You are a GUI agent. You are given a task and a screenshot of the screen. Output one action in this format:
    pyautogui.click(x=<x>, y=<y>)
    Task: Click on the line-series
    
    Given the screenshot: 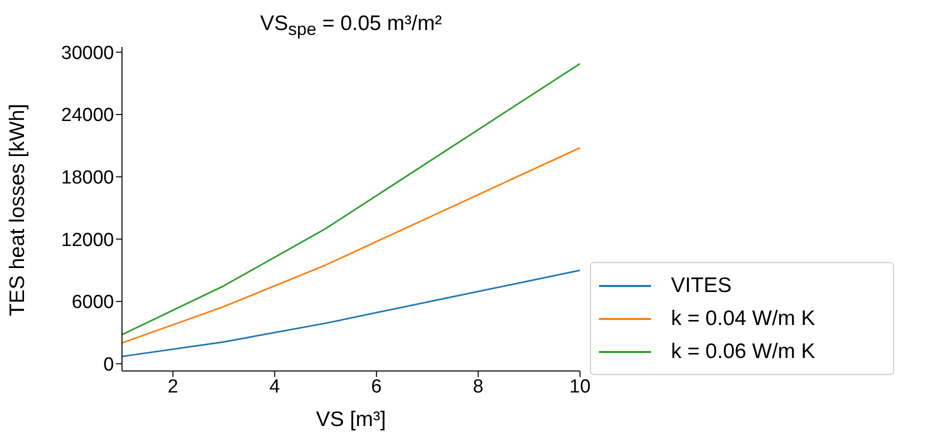 What is the action you would take?
    pyautogui.click(x=351, y=313)
    